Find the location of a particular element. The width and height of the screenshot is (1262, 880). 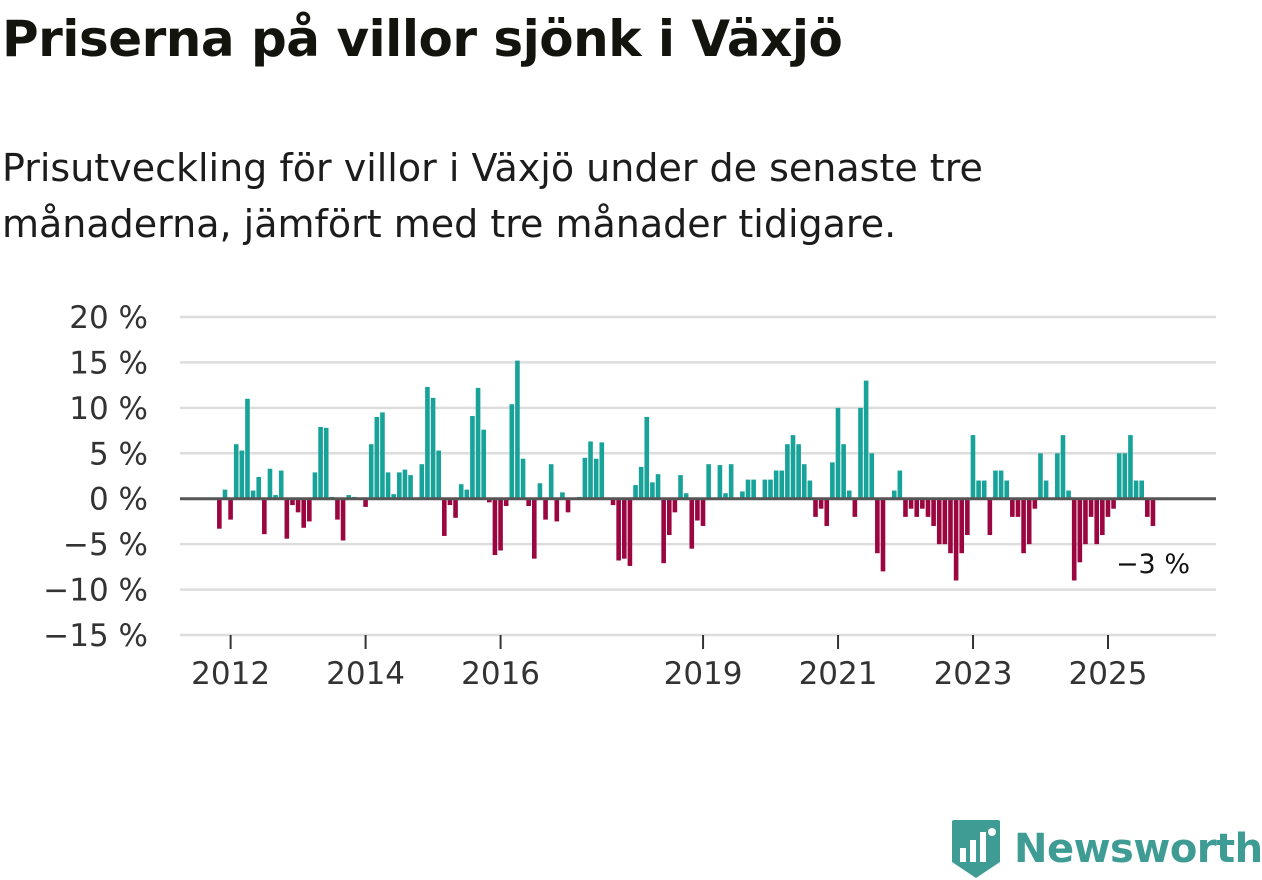

newsworthy-brand: Newsworthy is located at coordinates (1106, 849).